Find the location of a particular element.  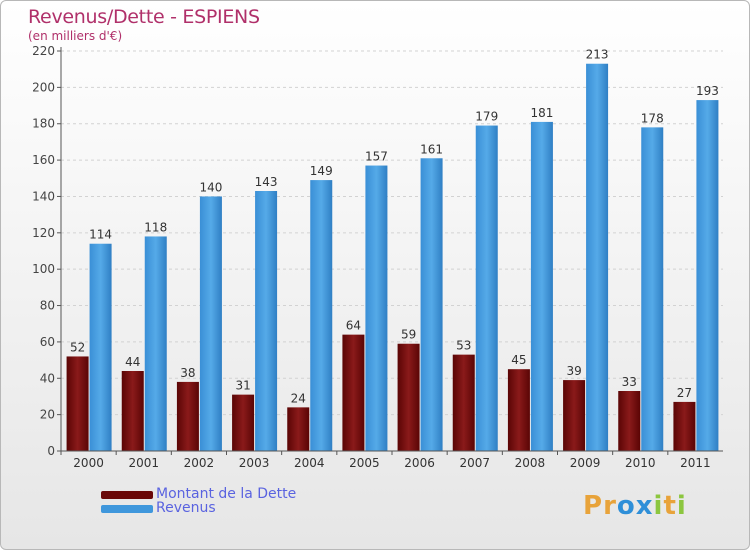

x-tick-label: 2010 is located at coordinates (640, 463).